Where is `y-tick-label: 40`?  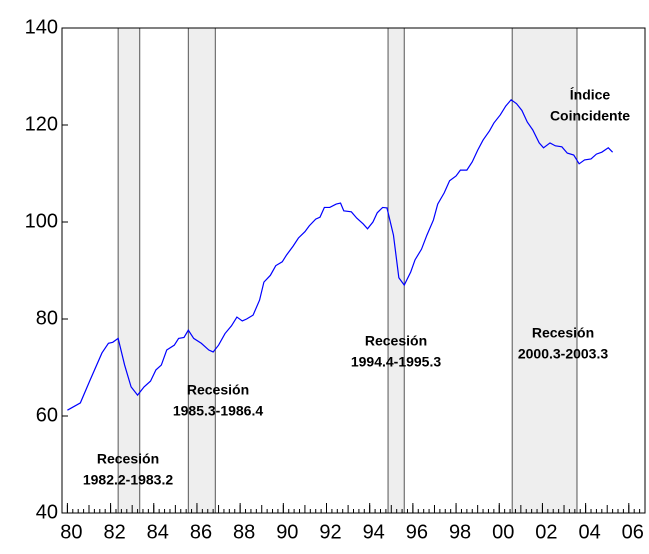 y-tick-label: 40 is located at coordinates (47, 512).